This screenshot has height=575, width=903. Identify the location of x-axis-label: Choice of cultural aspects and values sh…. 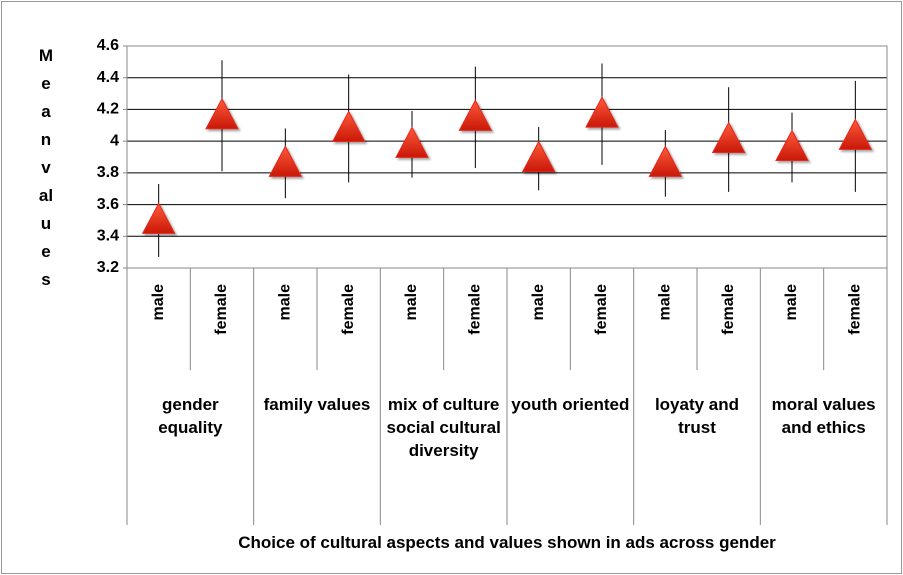
(507, 542).